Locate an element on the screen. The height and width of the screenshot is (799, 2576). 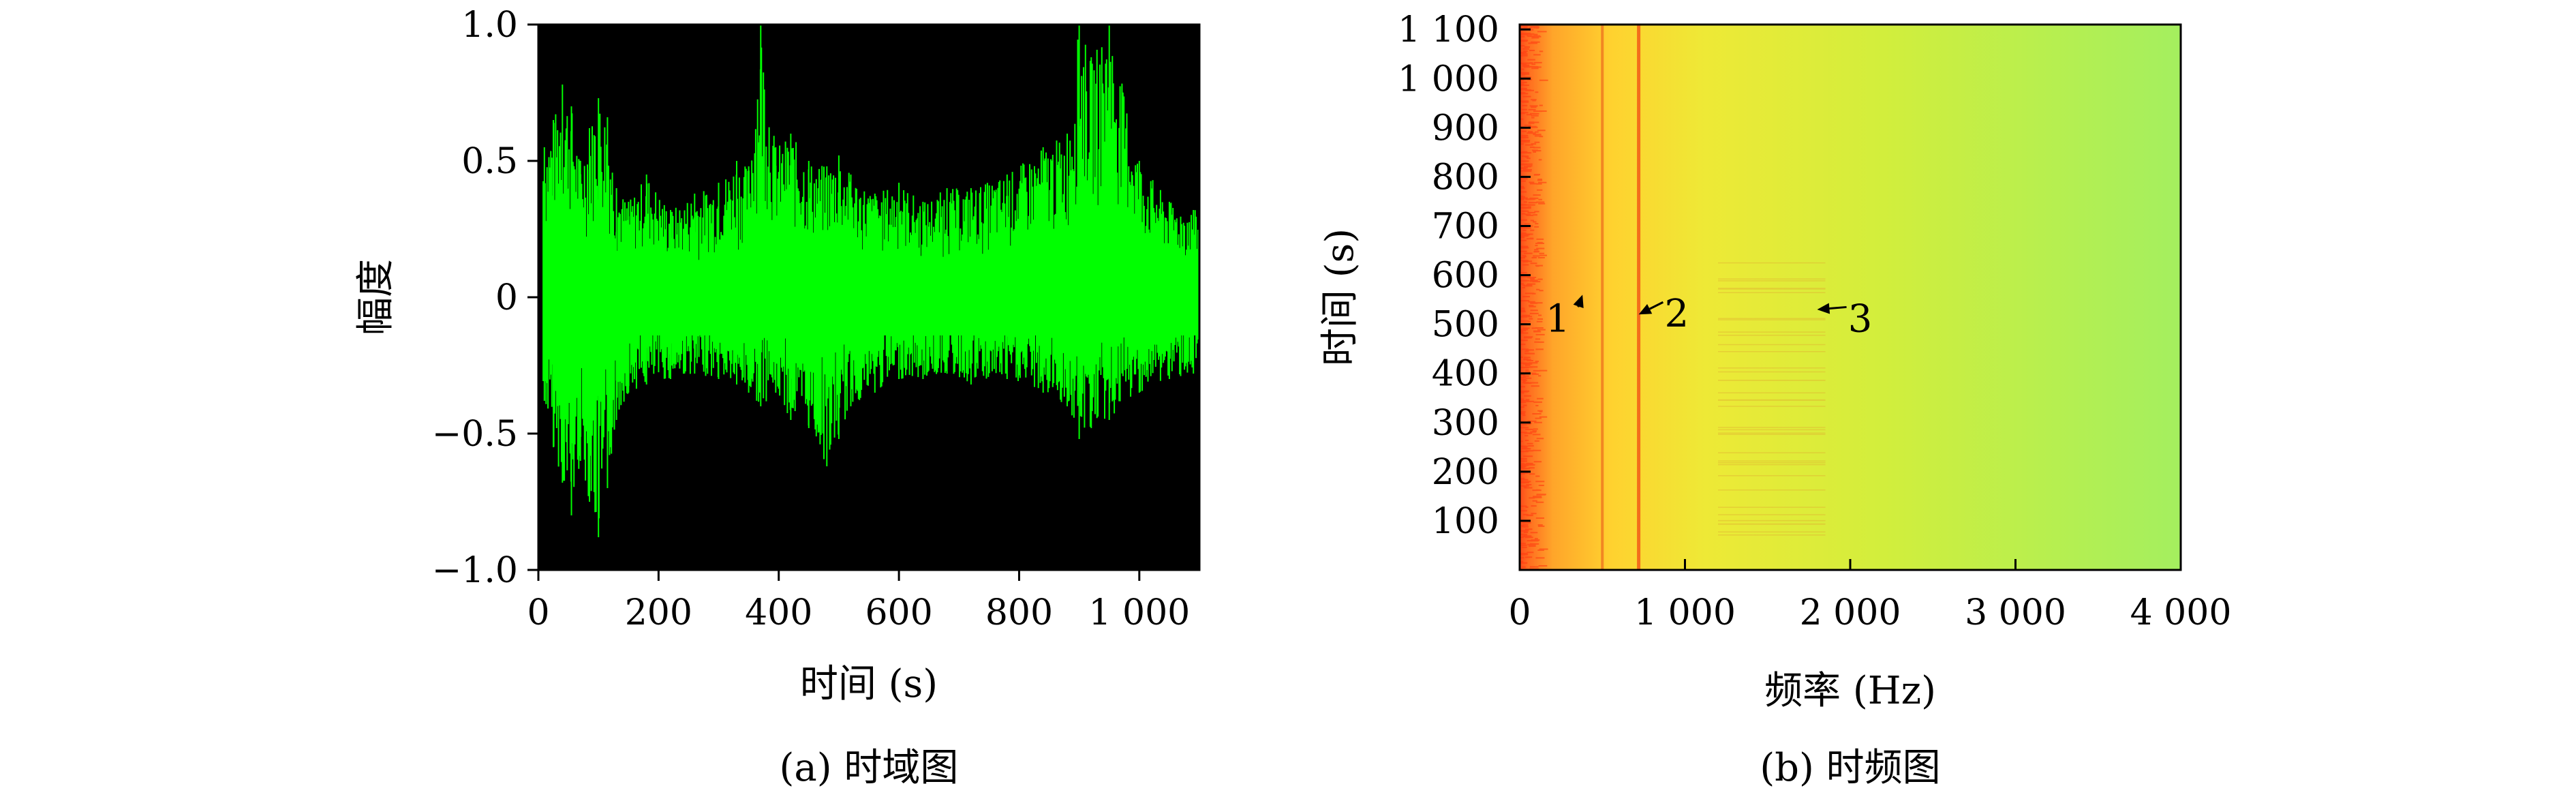
spec-x-tick-label: 2 000 is located at coordinates (1851, 612).